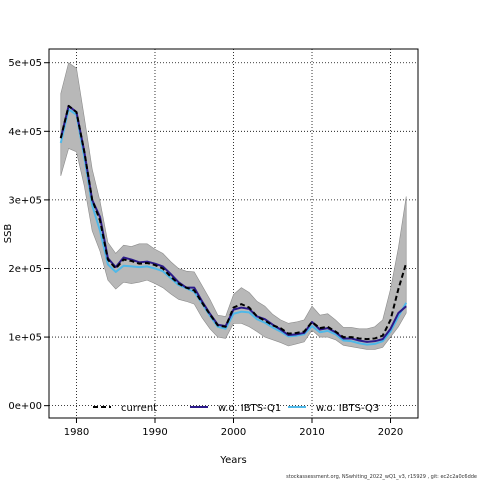 The image size is (480, 480). I want to click on legend-item: current, so click(125, 408).